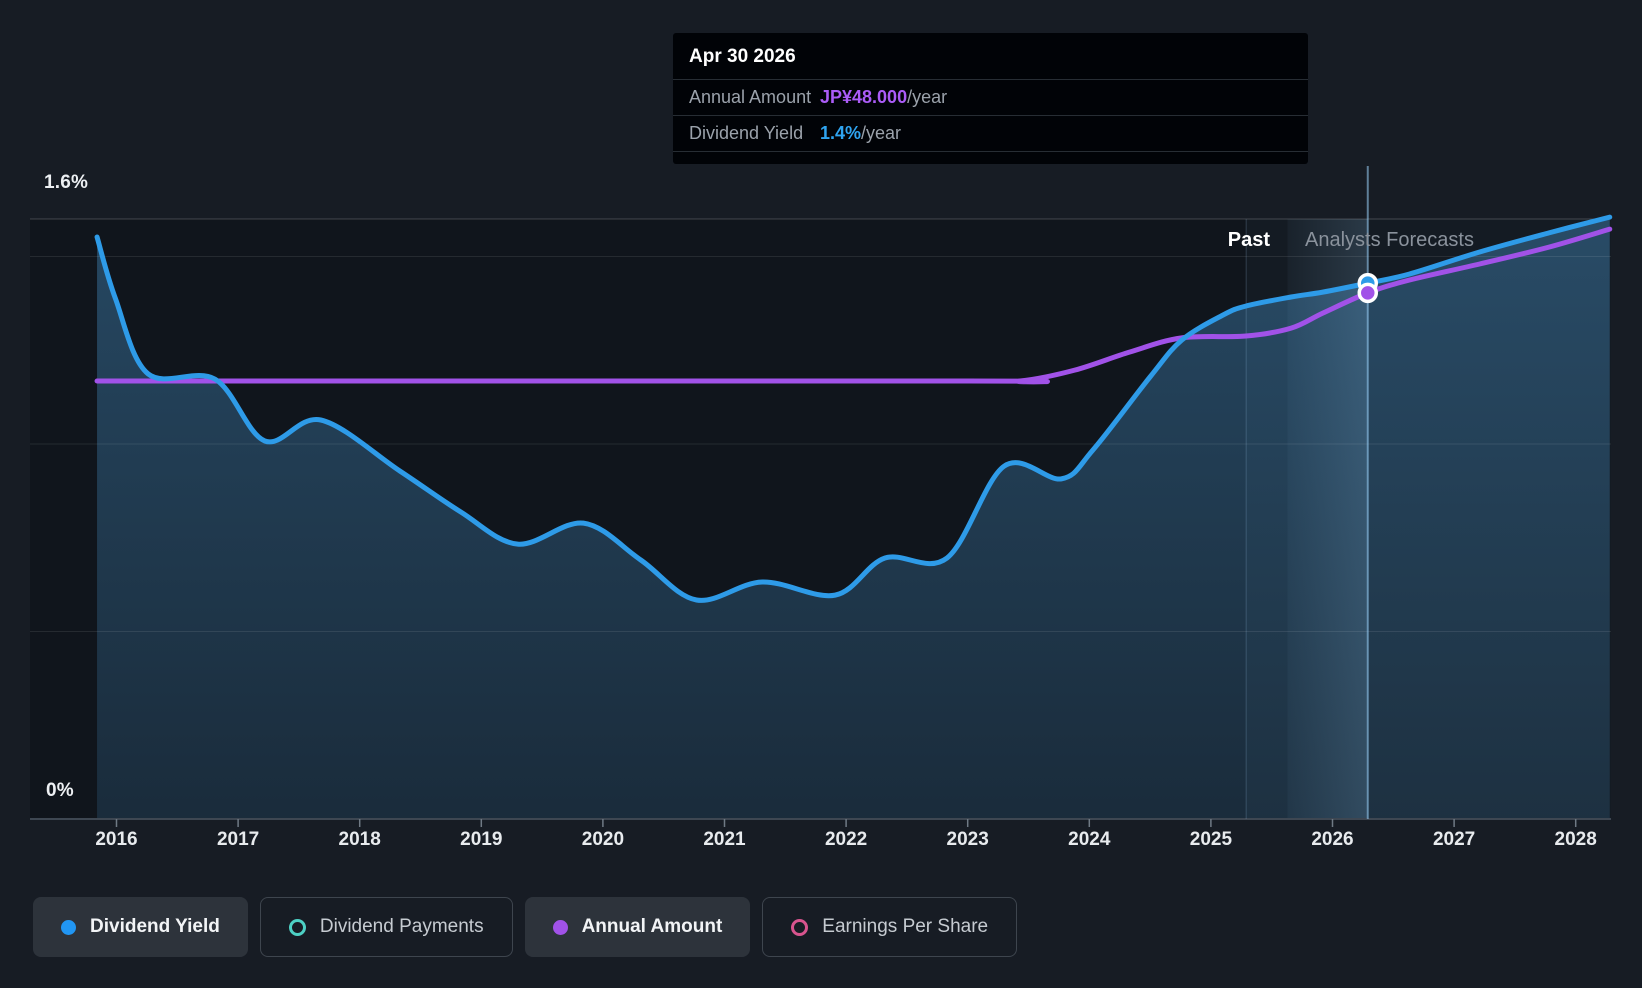 This screenshot has height=988, width=1642. I want to click on legend-button-dividend-payments: Dividend Payments, so click(386, 927).